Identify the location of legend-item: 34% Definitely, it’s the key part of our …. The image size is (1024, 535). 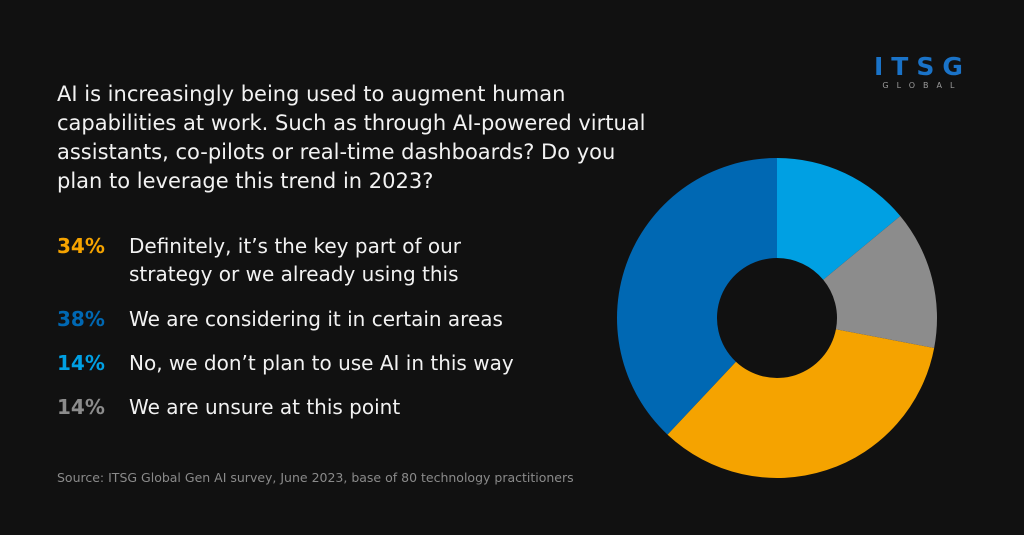
(317, 260).